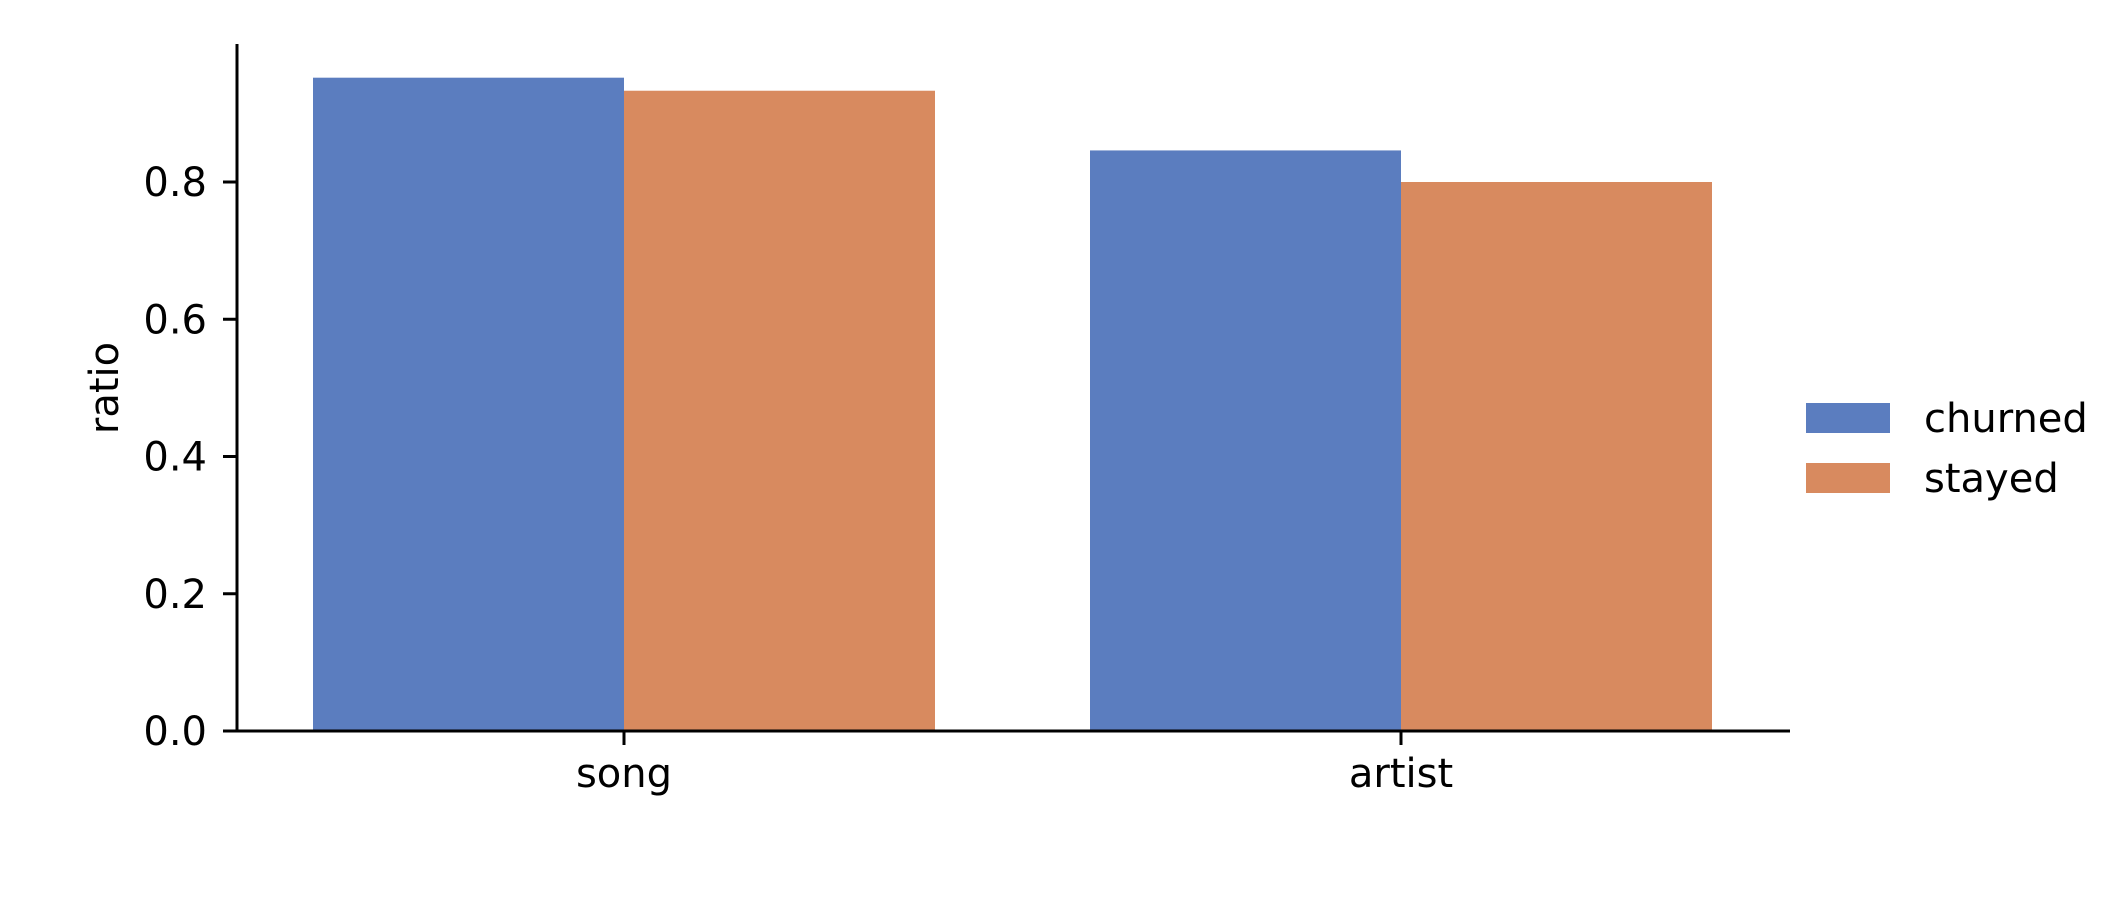  Describe the element at coordinates (175, 595) in the screenshot. I see `y-tick-label: 0.2` at that location.